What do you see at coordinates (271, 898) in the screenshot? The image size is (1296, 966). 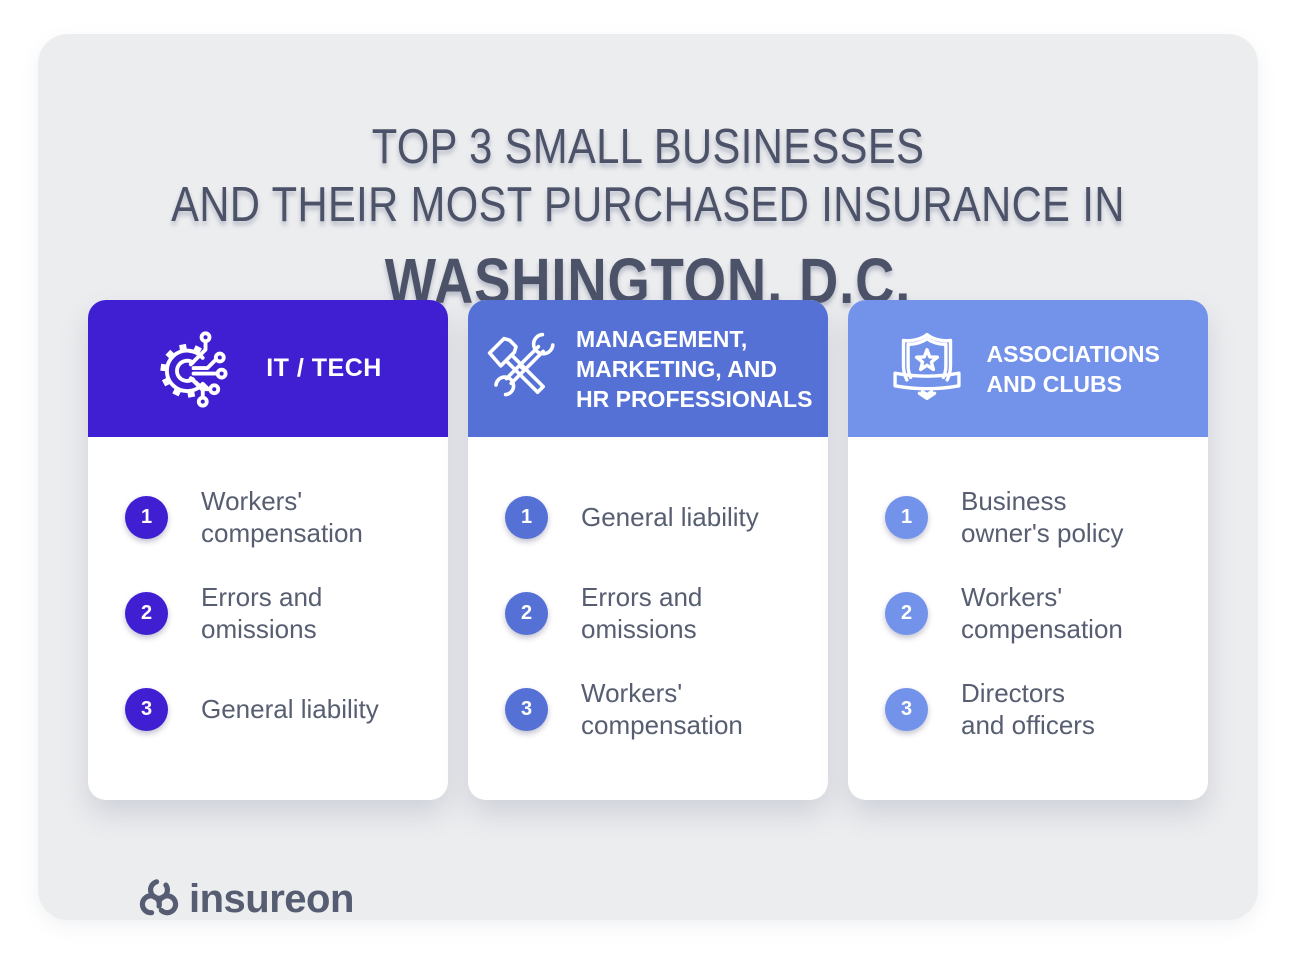 I see `brand-name: insureon` at bounding box center [271, 898].